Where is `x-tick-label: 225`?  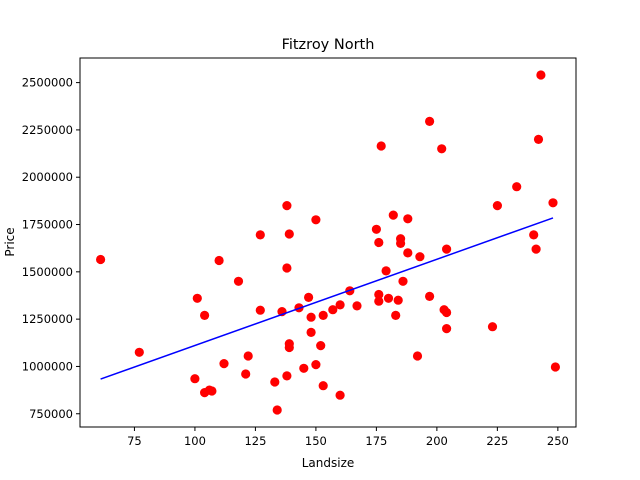
x-tick-label: 225 is located at coordinates (497, 441).